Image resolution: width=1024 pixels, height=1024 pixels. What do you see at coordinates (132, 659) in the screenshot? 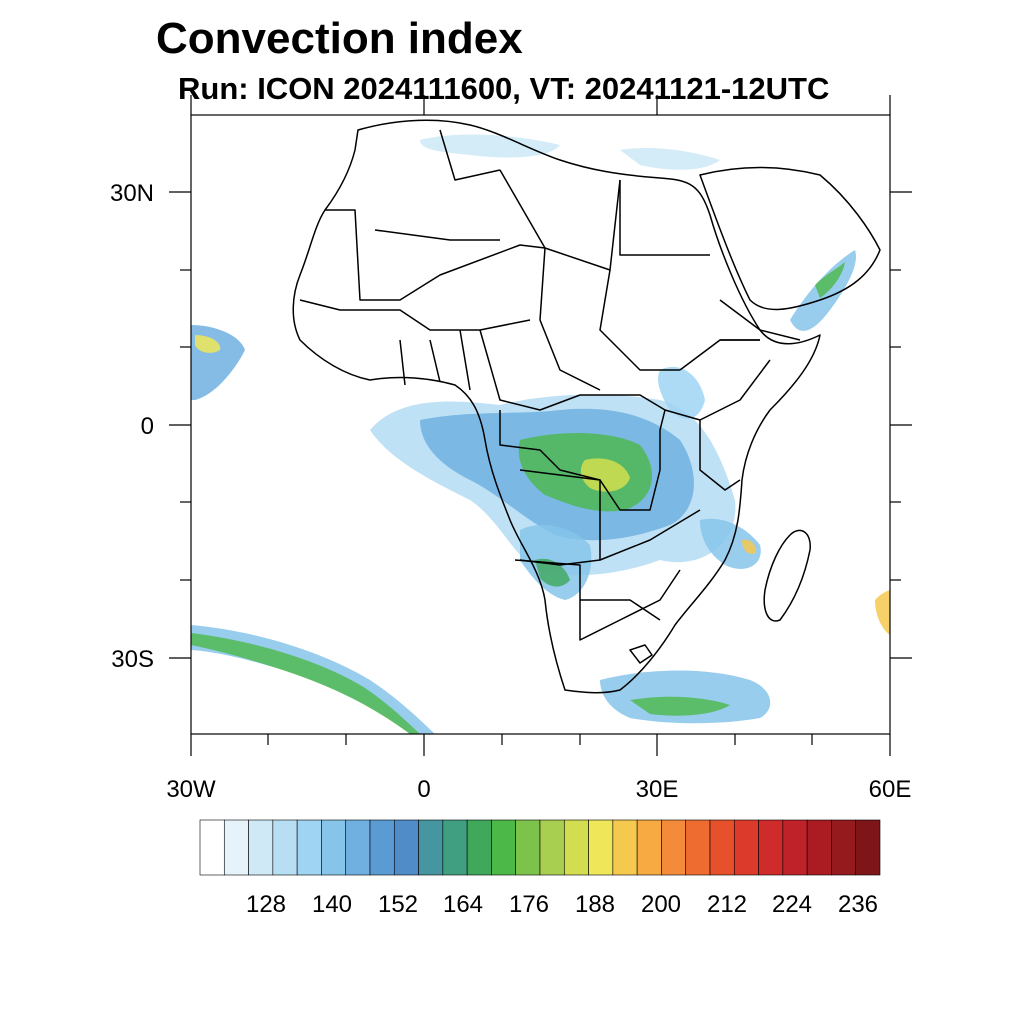
I see `y-tick-label: 30S` at bounding box center [132, 659].